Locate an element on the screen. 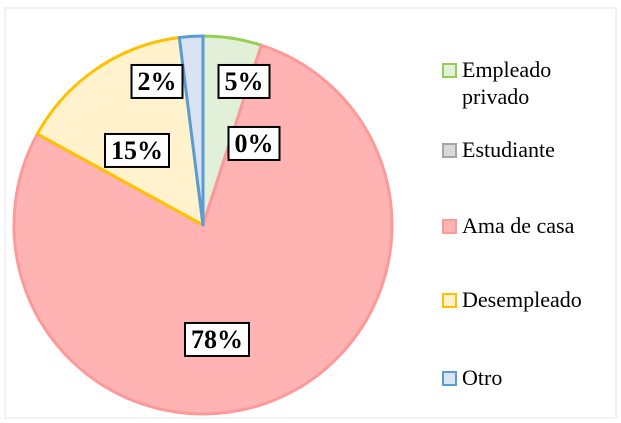 This screenshot has width=621, height=423. legend-item: Empleado privado is located at coordinates (520, 83).